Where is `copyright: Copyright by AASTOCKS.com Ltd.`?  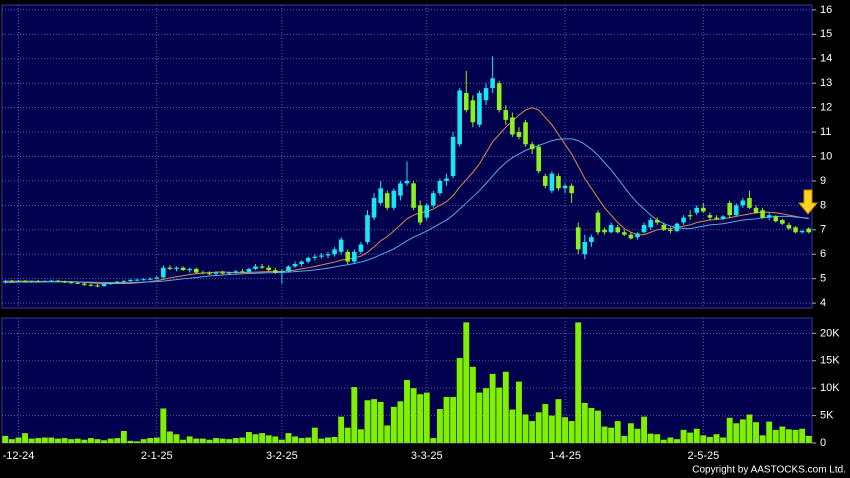 copyright: Copyright by AASTOCKS.com Ltd. is located at coordinates (769, 470).